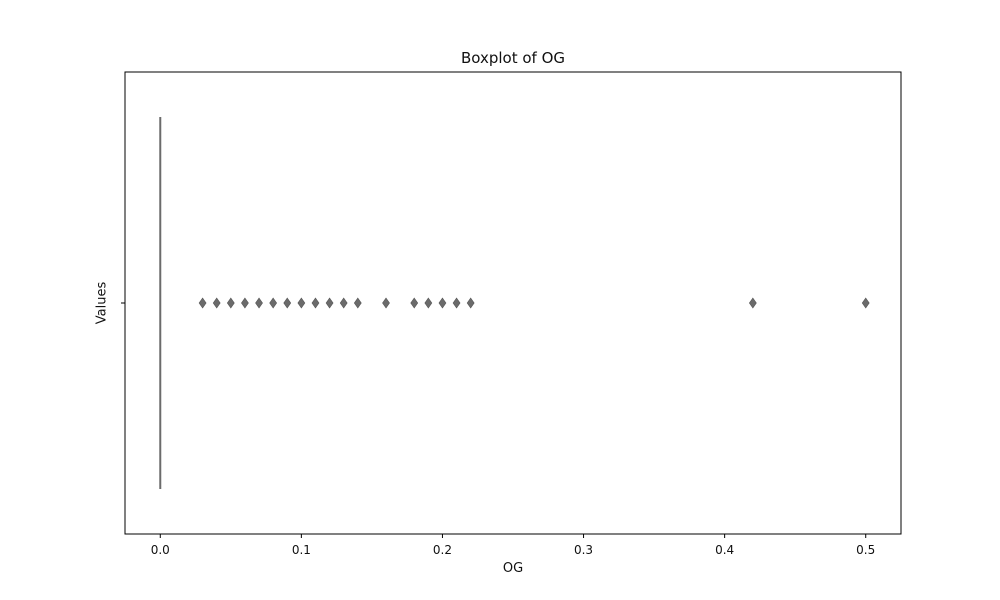  Describe the element at coordinates (513, 545) in the screenshot. I see `x-axis-ticks: 0.0 0.1 0.2 0.3 0.4 0.5` at that location.